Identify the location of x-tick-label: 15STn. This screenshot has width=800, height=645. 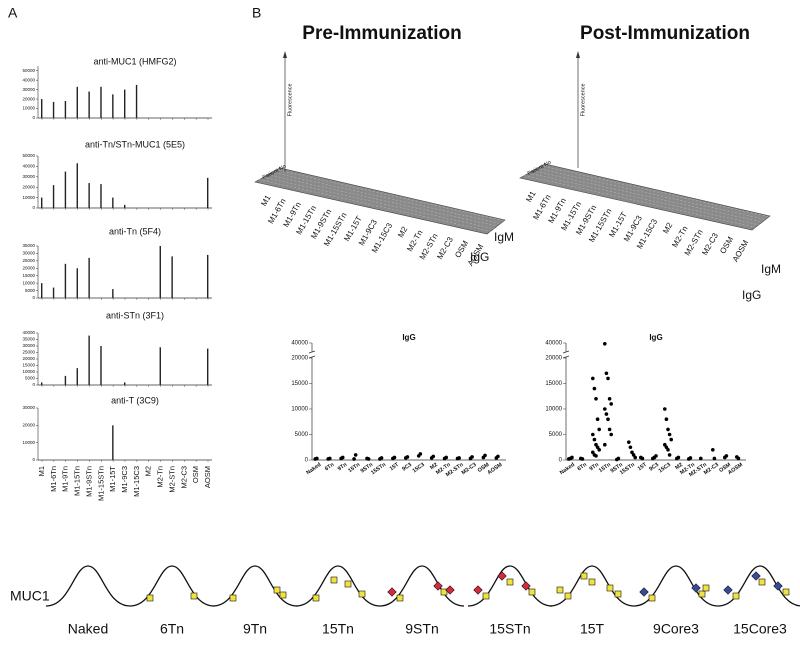
(378, 469).